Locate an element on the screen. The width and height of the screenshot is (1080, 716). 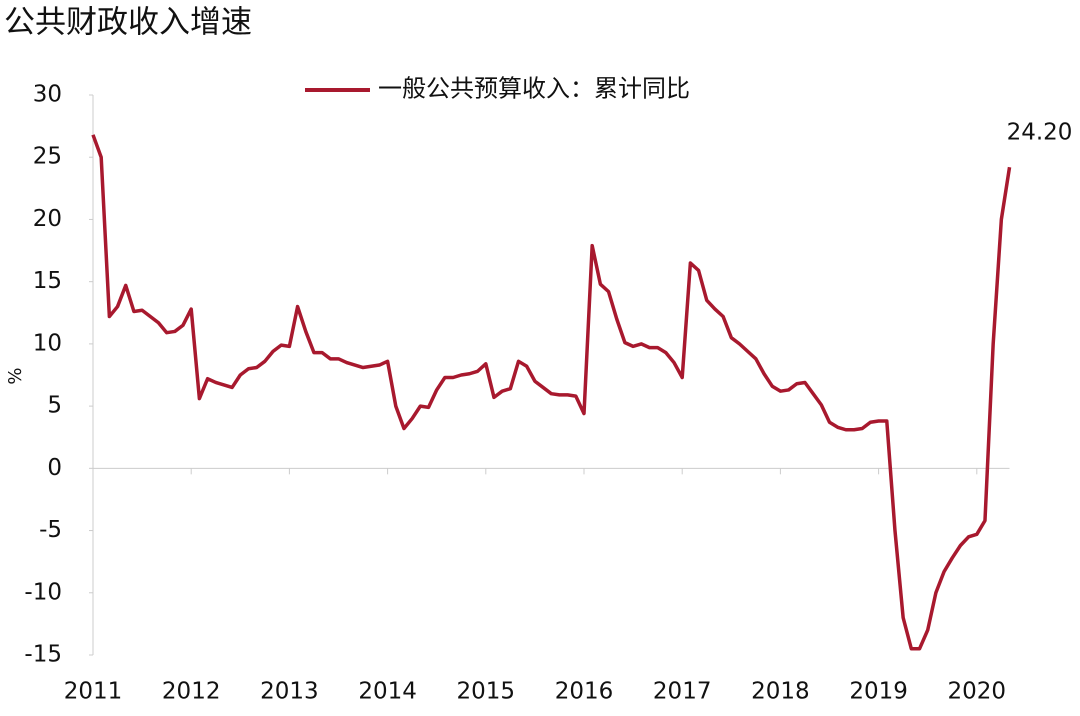
x-tick-label: 2011 is located at coordinates (93, 692).